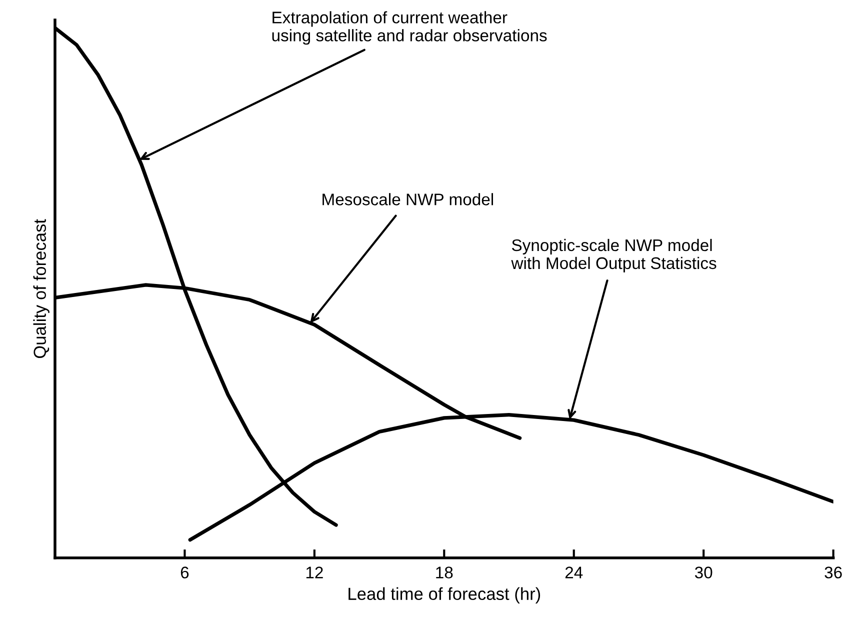  I want to click on x-tick-label: 18, so click(444, 572).